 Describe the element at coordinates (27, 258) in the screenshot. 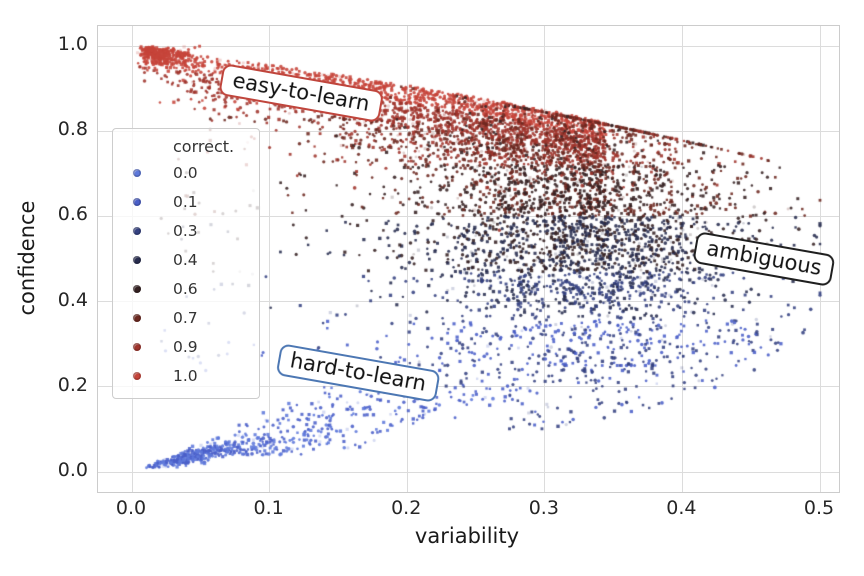

I see `y-axis-label: confidence` at that location.